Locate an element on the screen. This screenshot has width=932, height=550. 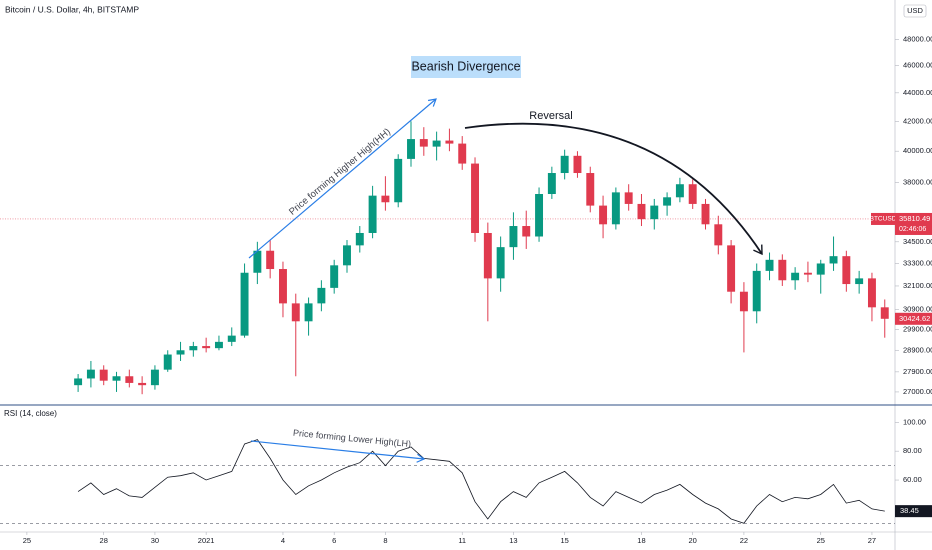
rsi-last-box is located at coordinates (913, 511).